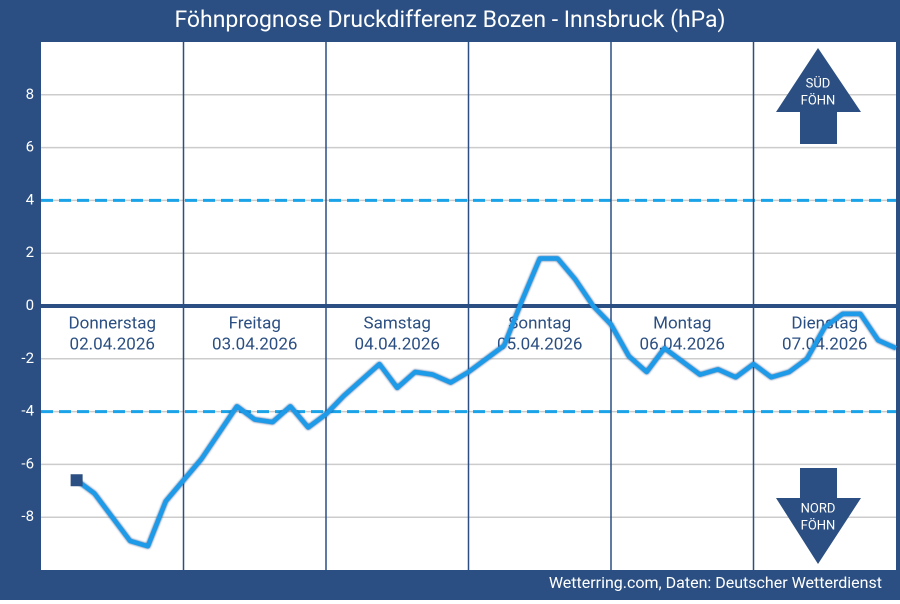 This screenshot has height=604, width=900. What do you see at coordinates (27, 411) in the screenshot?
I see `y-tick-label: -4` at bounding box center [27, 411].